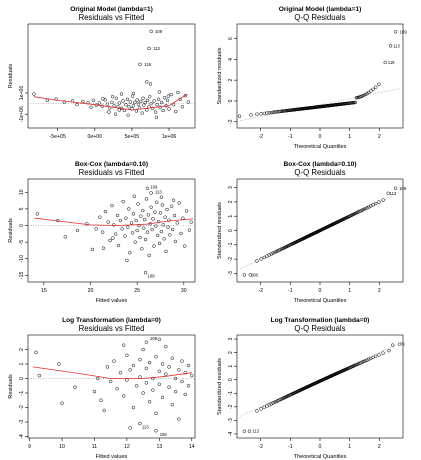 The height and width of the screenshot is (460, 421). I want to click on x-axis-label: Theoretical Quantiles, so click(320, 457).